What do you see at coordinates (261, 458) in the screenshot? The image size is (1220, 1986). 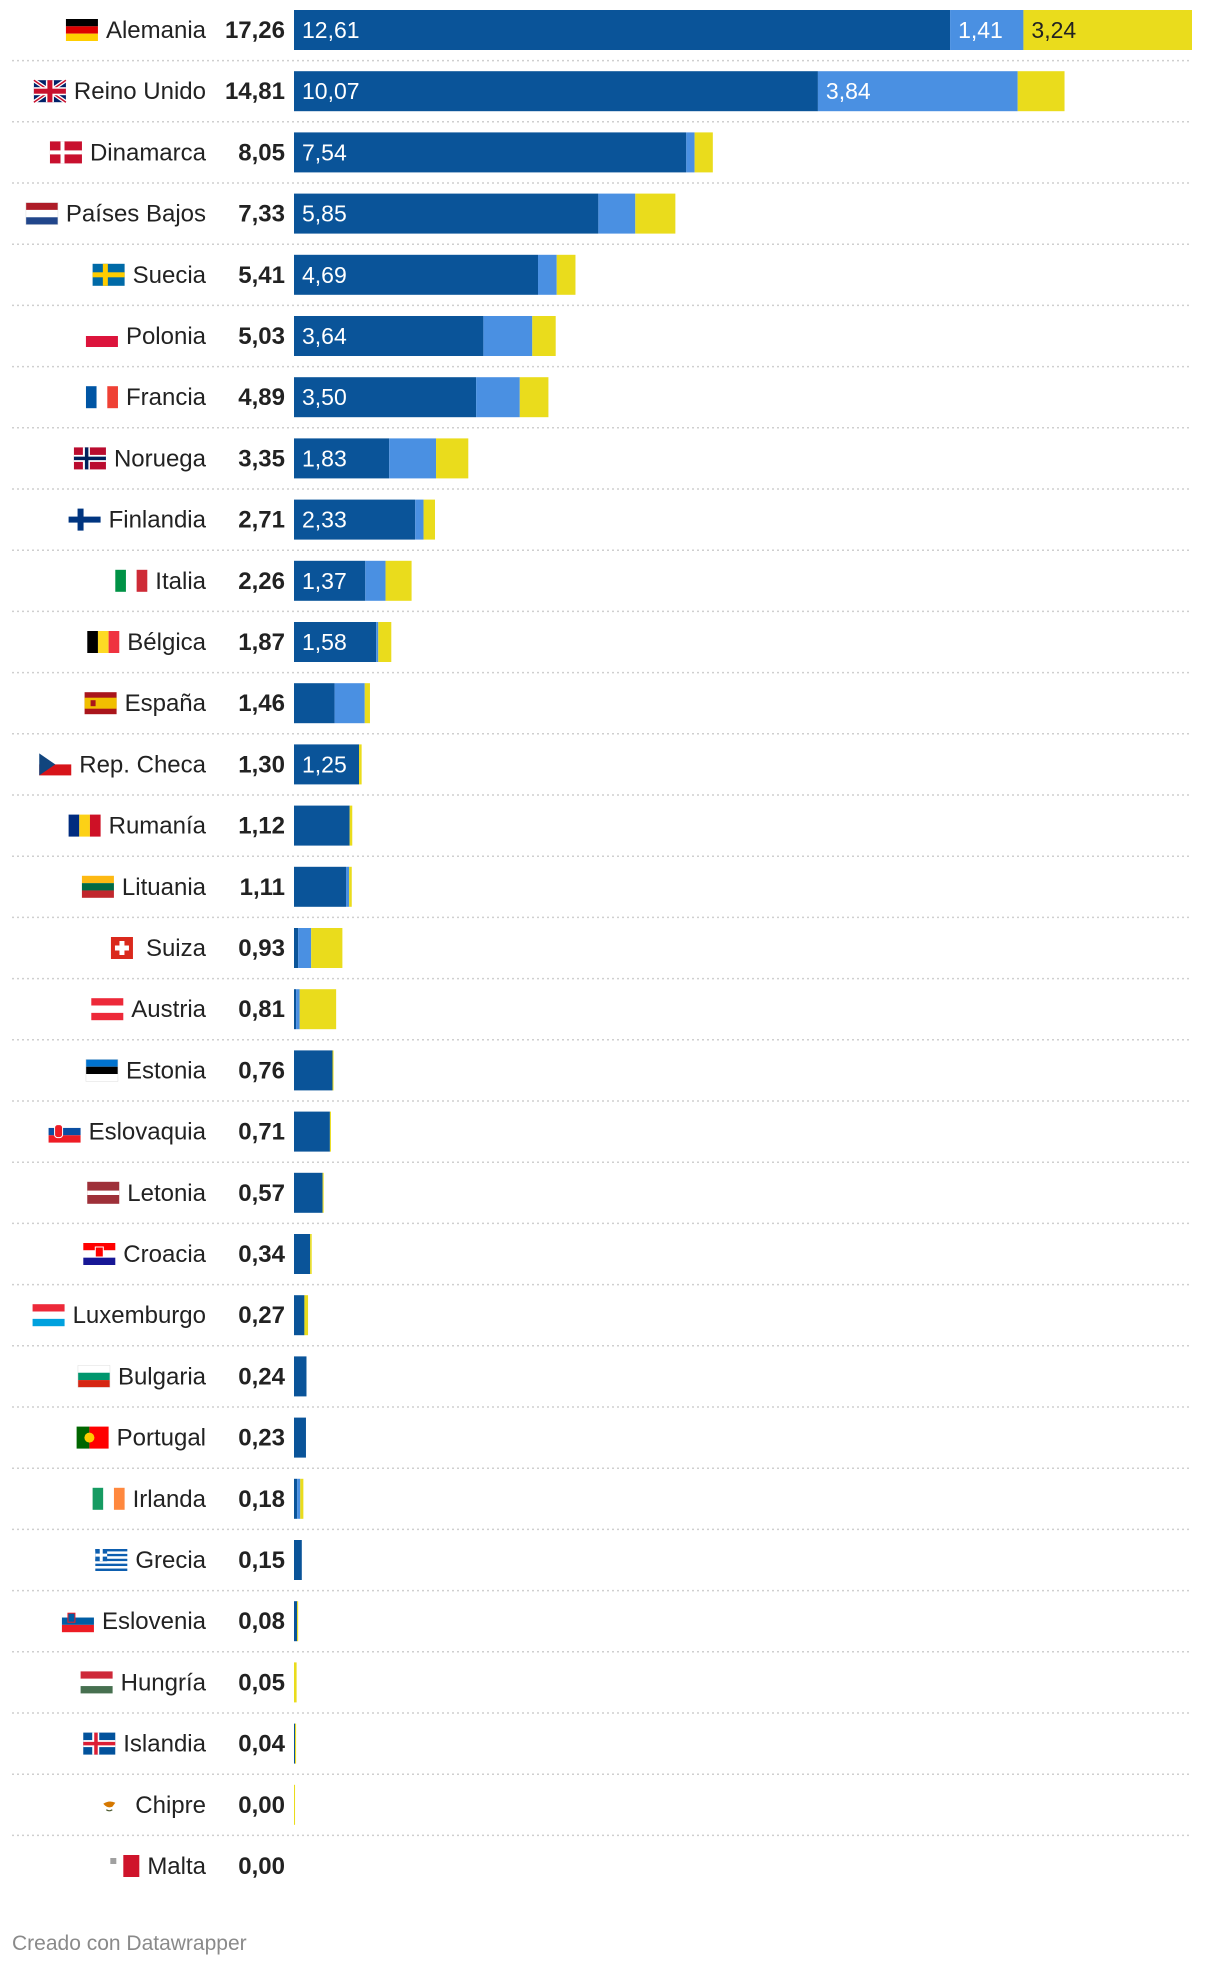 I see `total-label: 3,35` at bounding box center [261, 458].